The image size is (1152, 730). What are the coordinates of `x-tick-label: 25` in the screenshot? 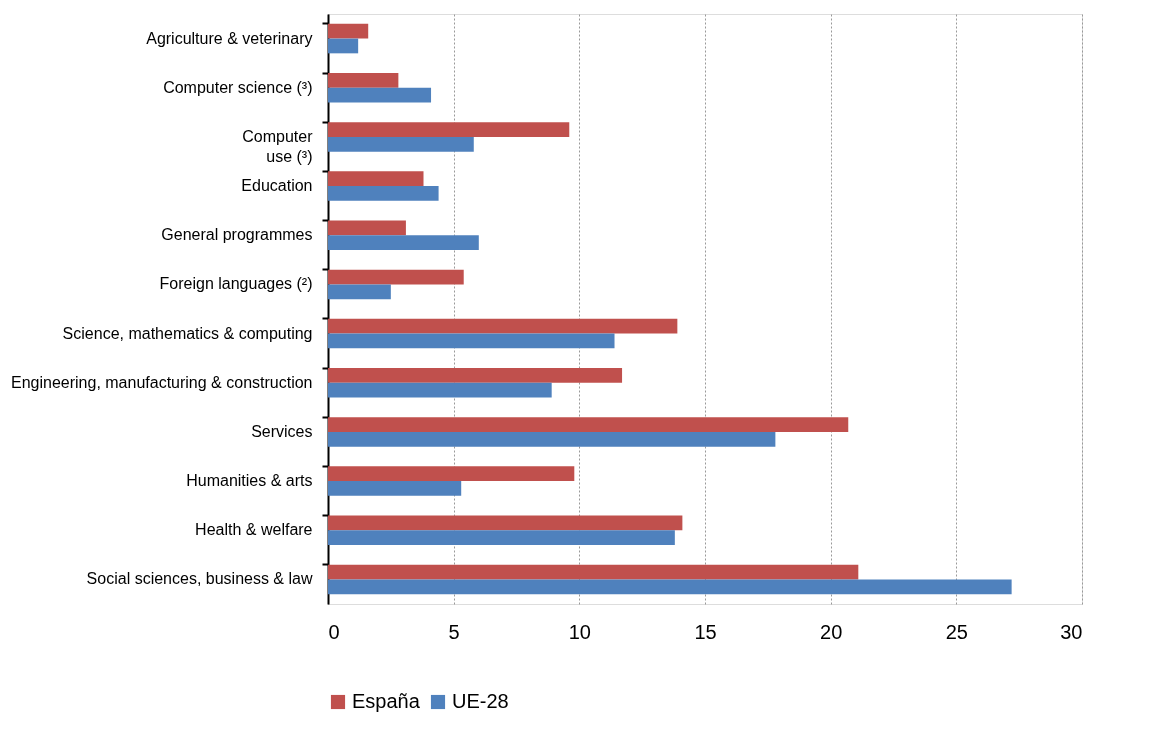 It's located at (956, 631).